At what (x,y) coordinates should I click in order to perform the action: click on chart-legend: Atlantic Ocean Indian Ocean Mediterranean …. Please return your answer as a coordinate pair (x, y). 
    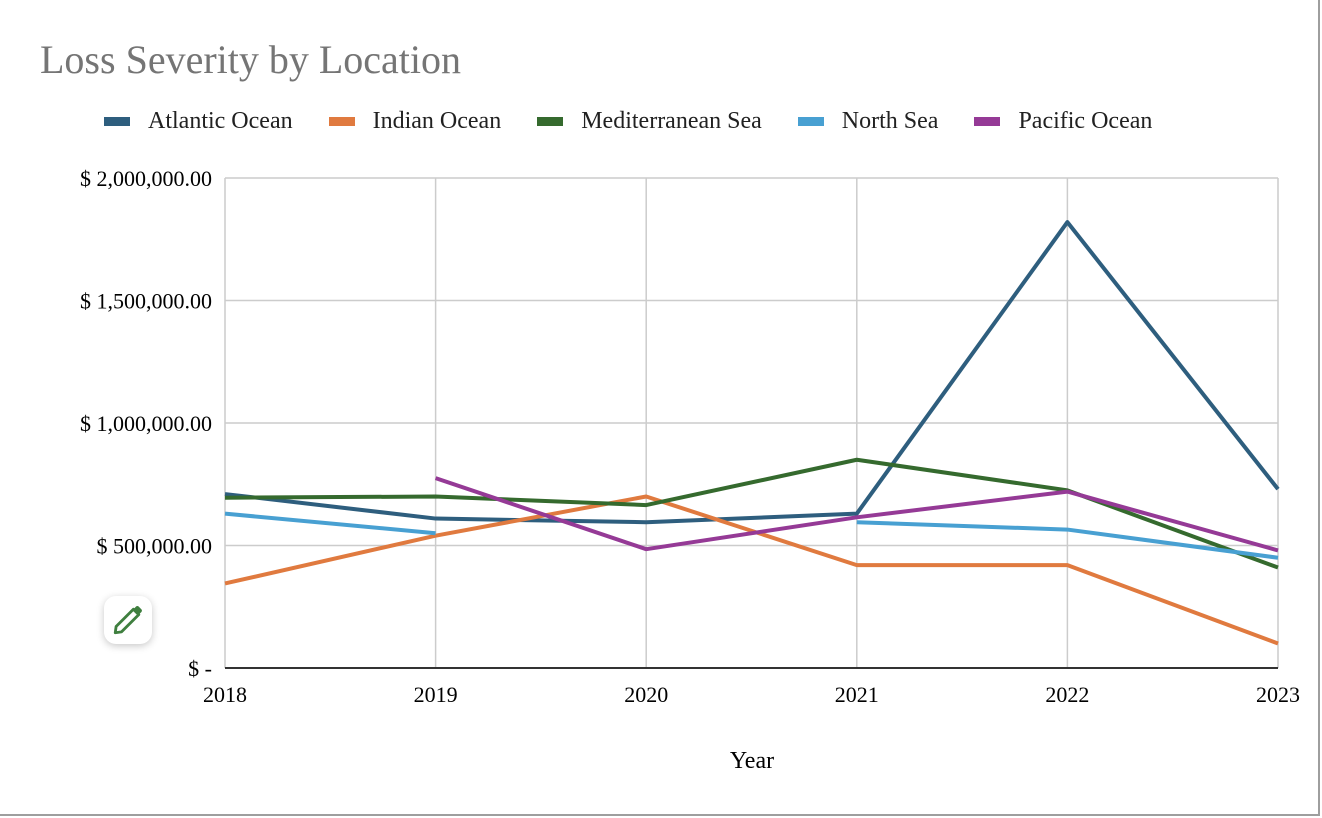
    Looking at the image, I should click on (646, 121).